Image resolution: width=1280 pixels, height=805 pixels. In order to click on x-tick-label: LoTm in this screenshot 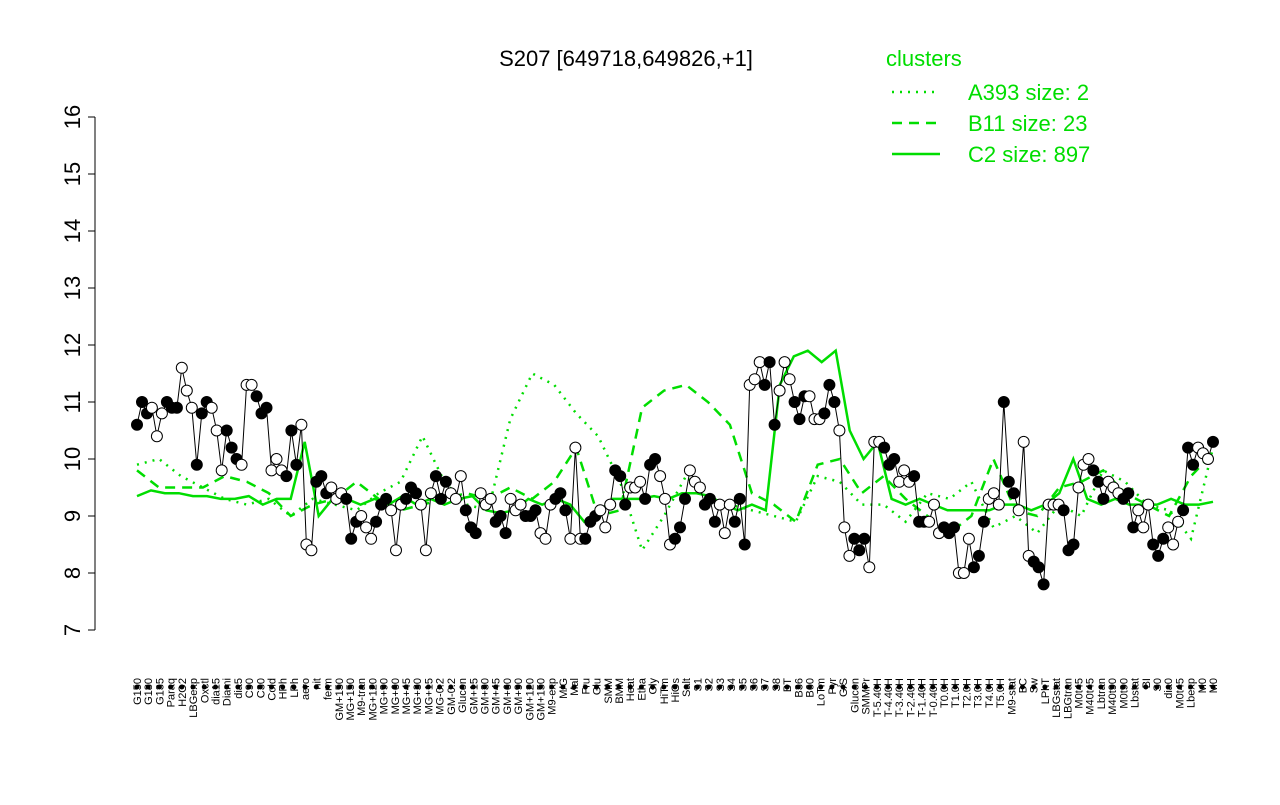, I will do `click(822, 692)`.